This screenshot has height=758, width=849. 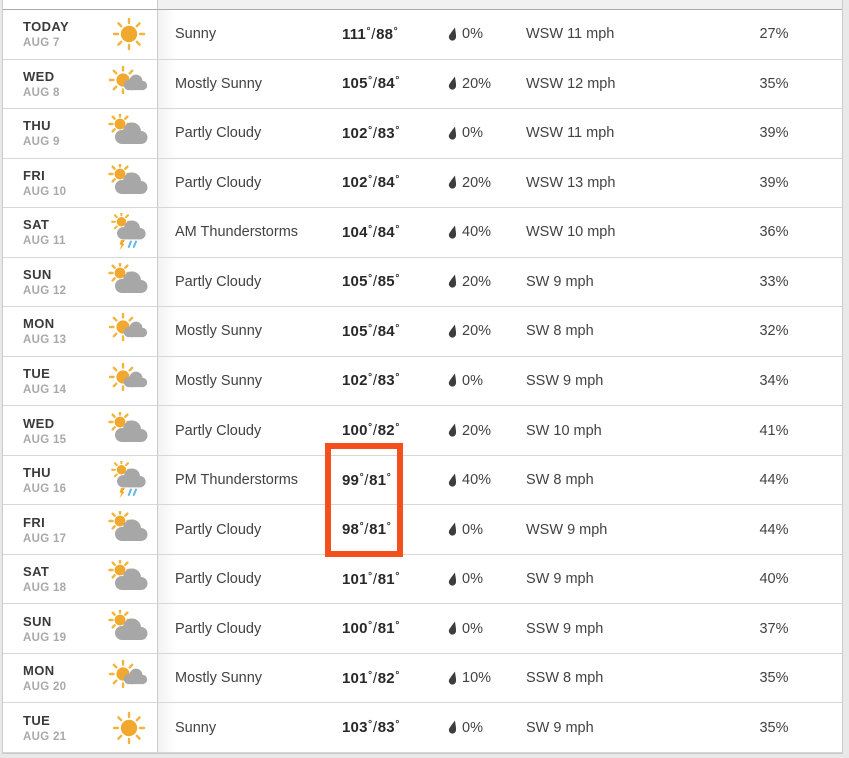 What do you see at coordinates (394, 579) in the screenshot?
I see `temperature-range: 101°/81°` at bounding box center [394, 579].